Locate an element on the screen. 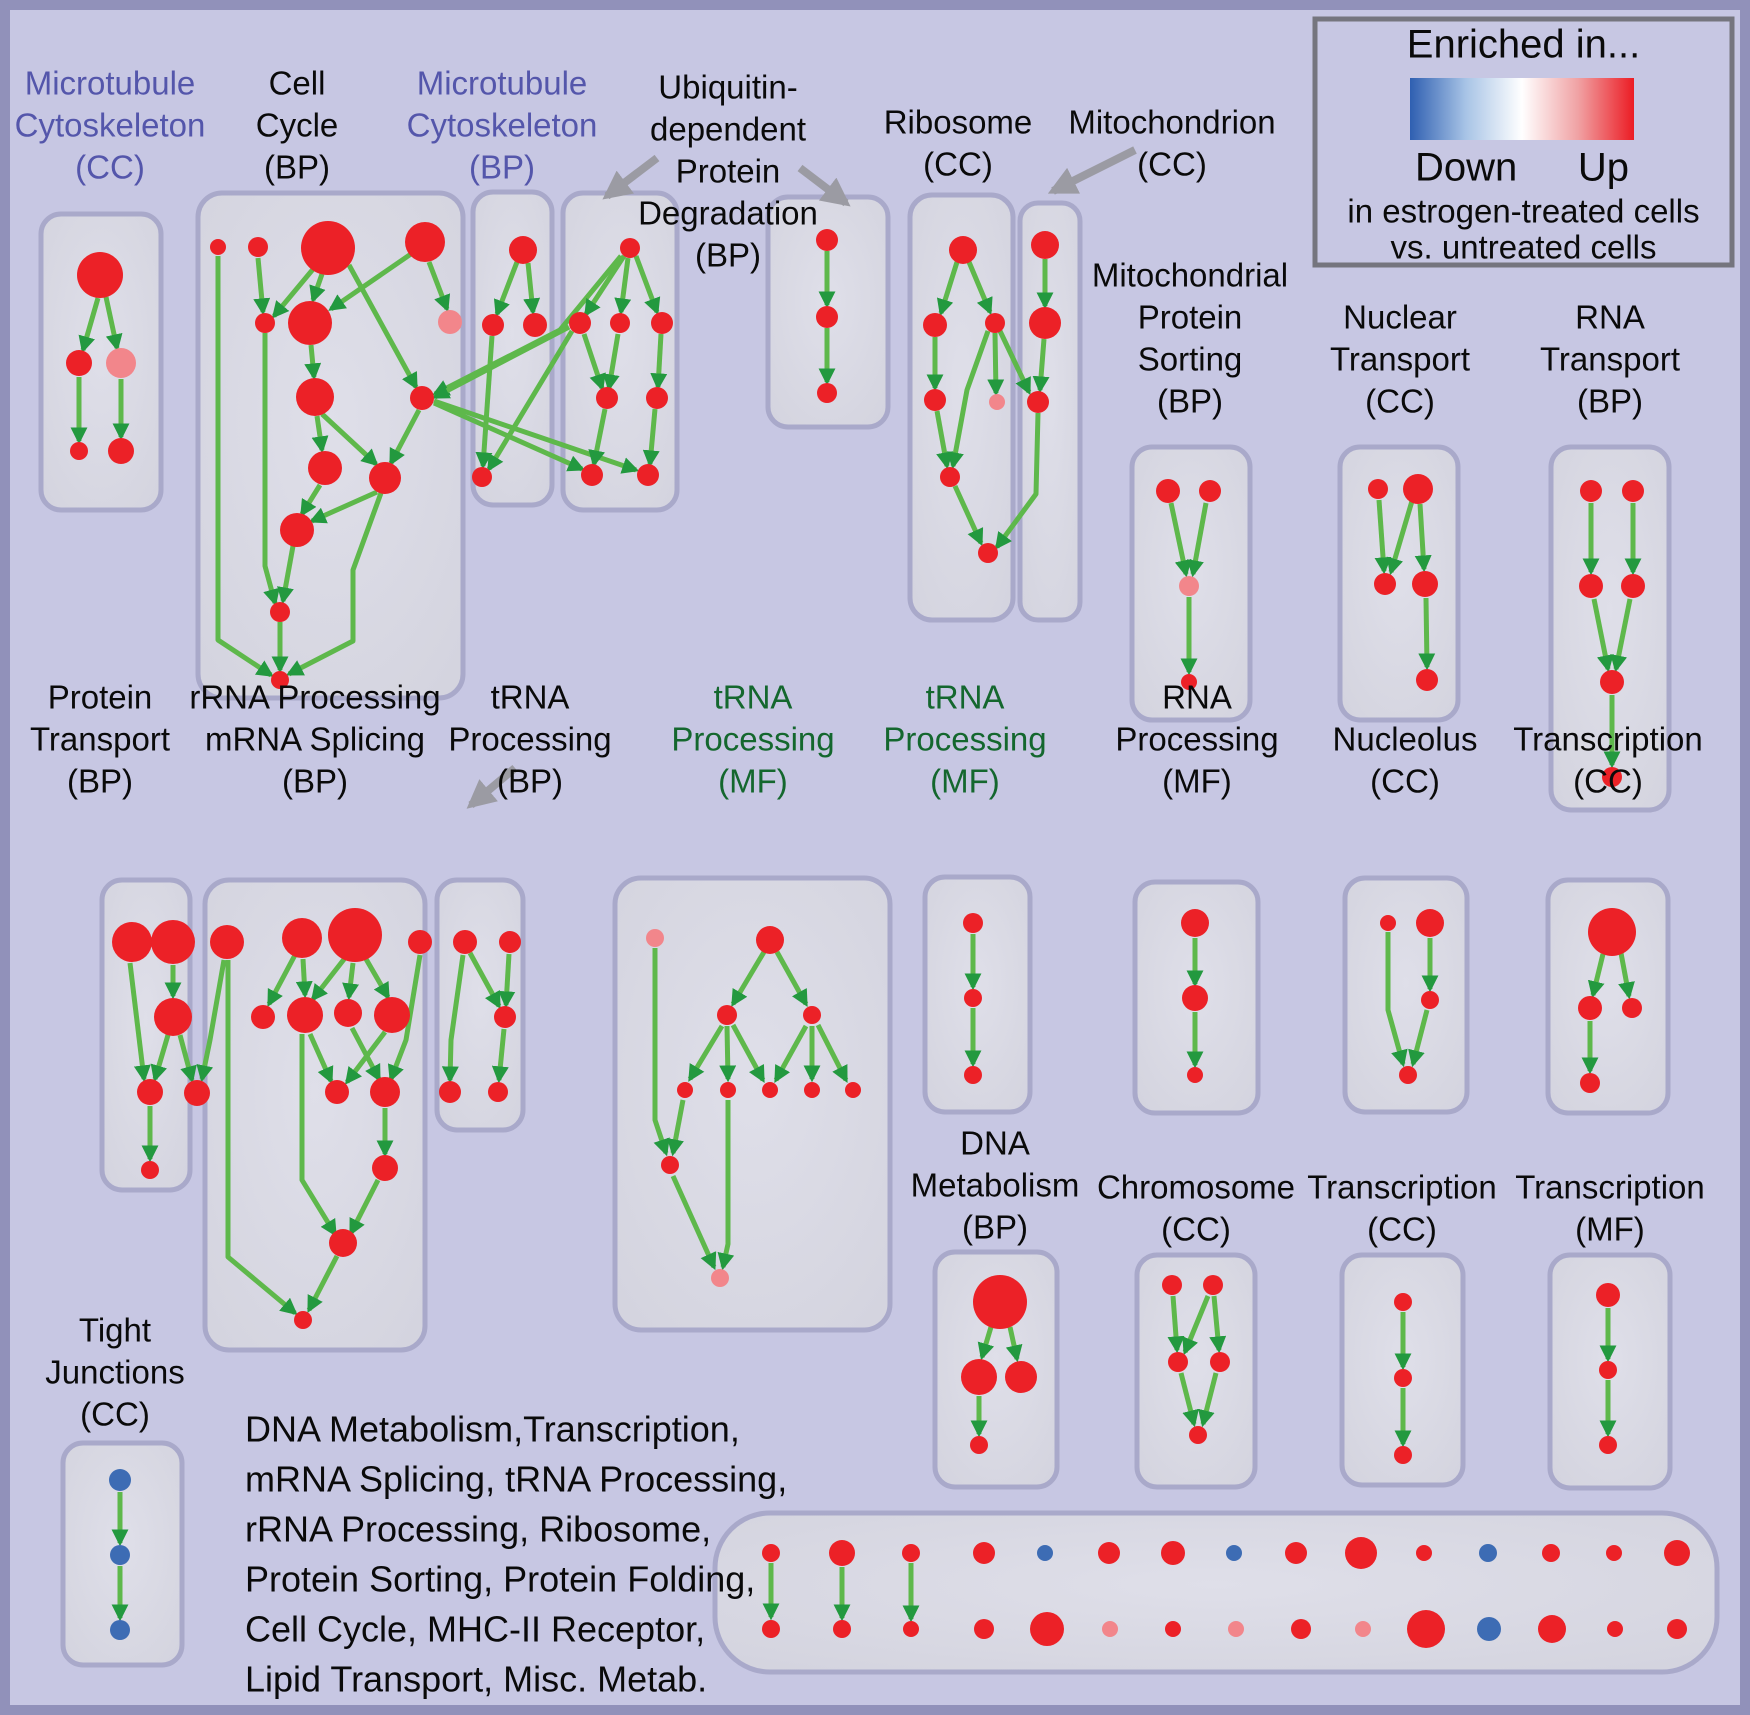 The height and width of the screenshot is (1715, 1750). cluster-label-line: Nuclear is located at coordinates (1400, 317).